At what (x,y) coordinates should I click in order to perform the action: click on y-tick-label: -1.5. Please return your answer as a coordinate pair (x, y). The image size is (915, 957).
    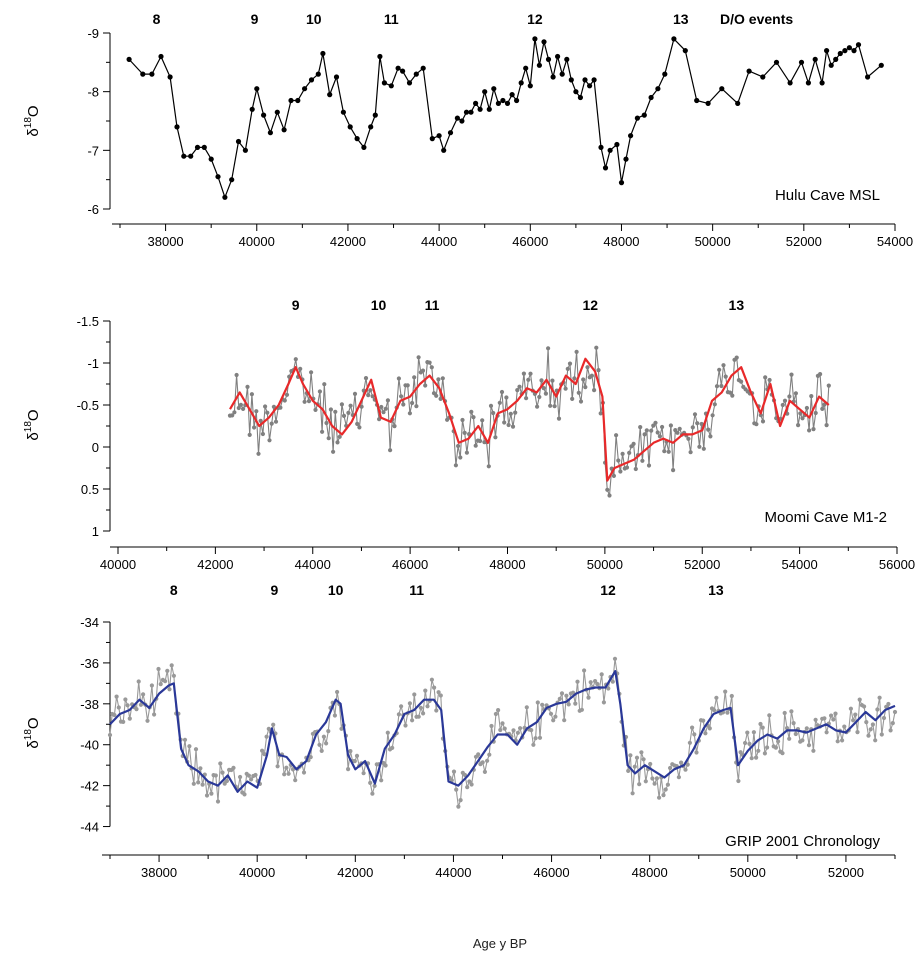
    Looking at the image, I should click on (88, 321).